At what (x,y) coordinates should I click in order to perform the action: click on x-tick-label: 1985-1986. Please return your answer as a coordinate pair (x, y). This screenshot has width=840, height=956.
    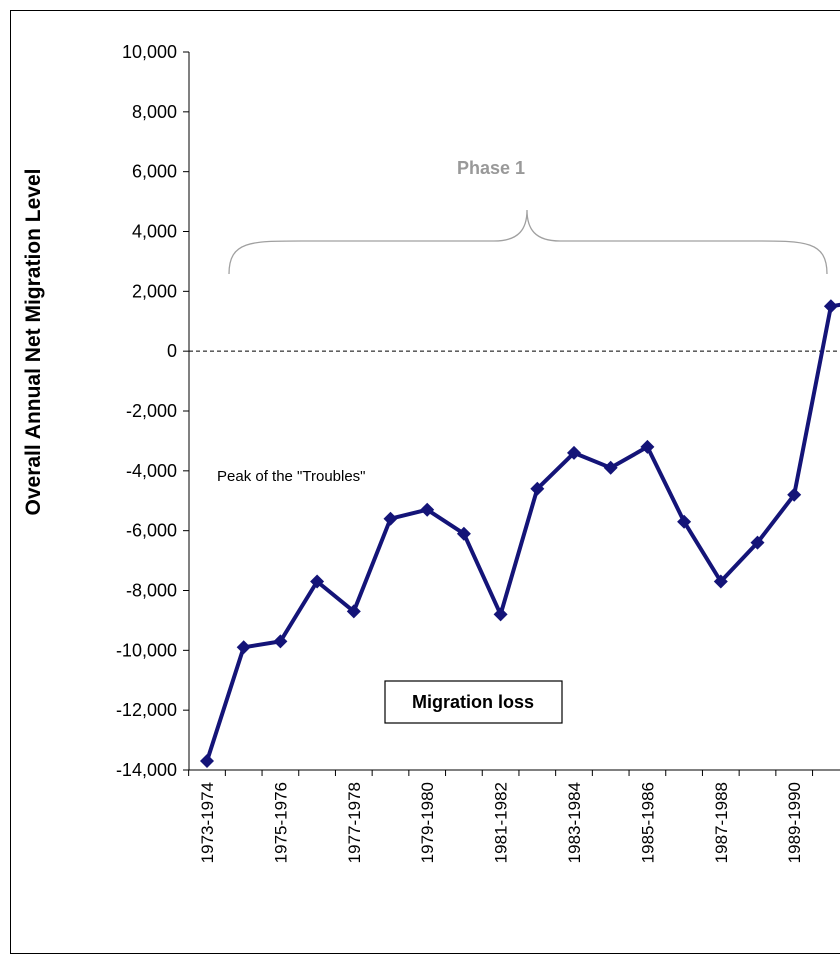
    Looking at the image, I should click on (647, 822).